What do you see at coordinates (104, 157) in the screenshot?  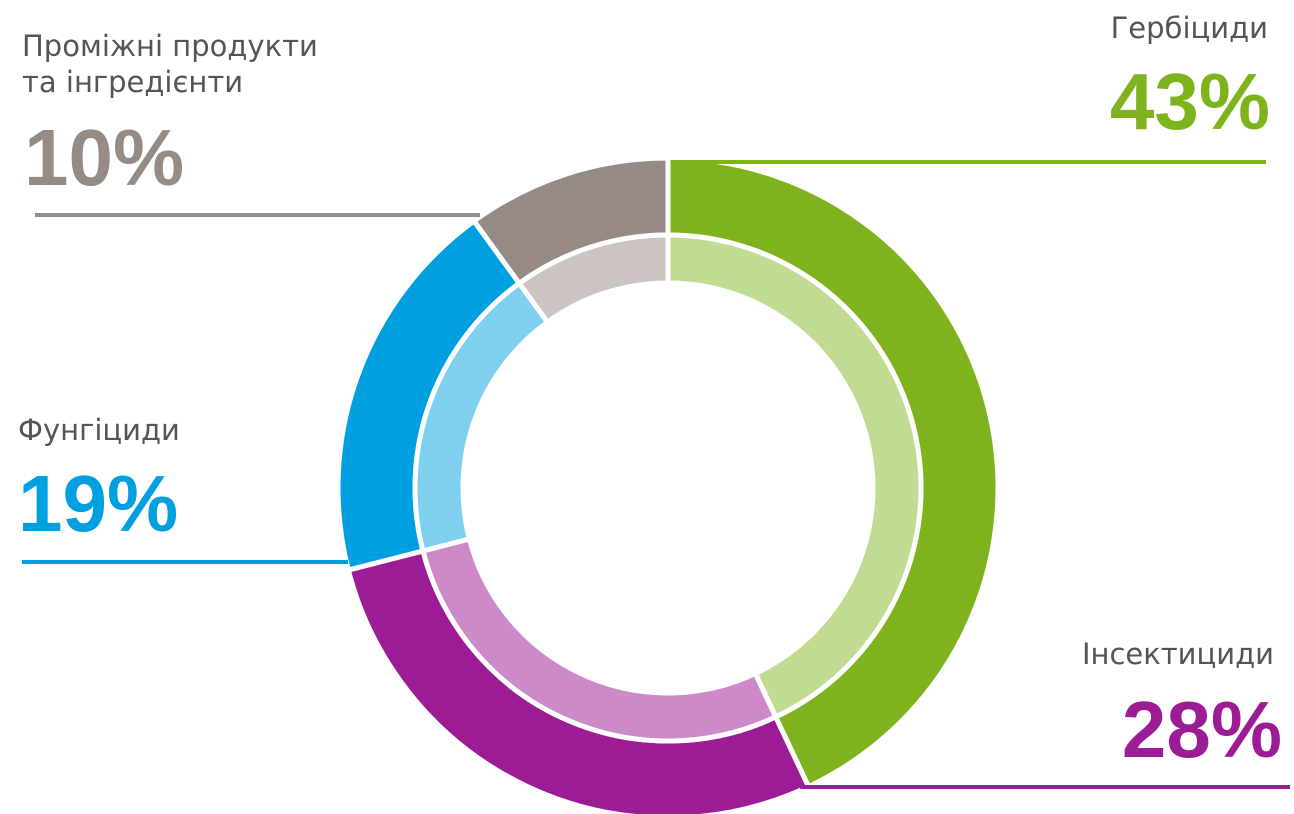 I see `segment-pct: 10%` at bounding box center [104, 157].